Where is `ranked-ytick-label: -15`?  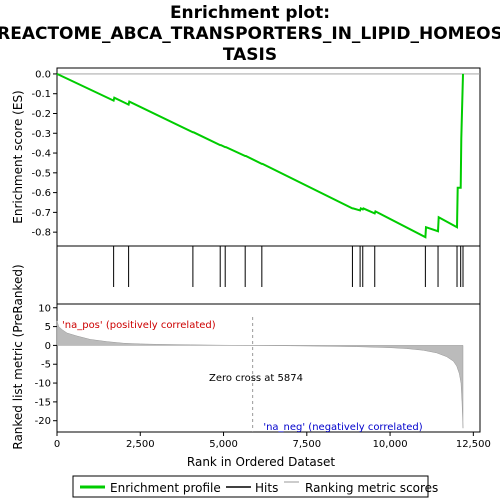
ranked-ytick-label: -15 is located at coordinates (43, 402).